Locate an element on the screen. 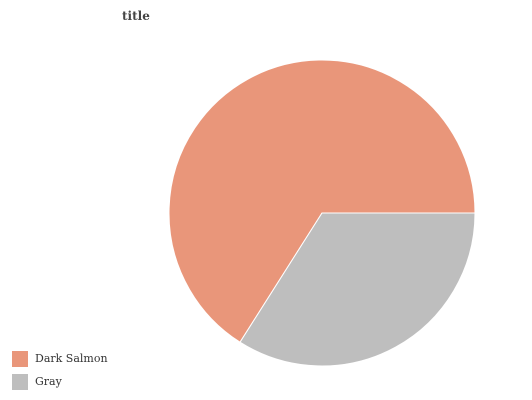 This screenshot has width=532, height=400. chart-title: title is located at coordinates (136, 16).